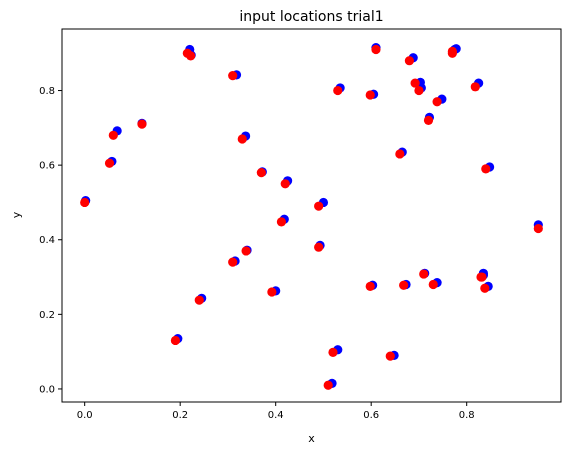 This screenshot has height=455, width=567. What do you see at coordinates (371, 415) in the screenshot?
I see `x-tick-label: 0.6` at bounding box center [371, 415].